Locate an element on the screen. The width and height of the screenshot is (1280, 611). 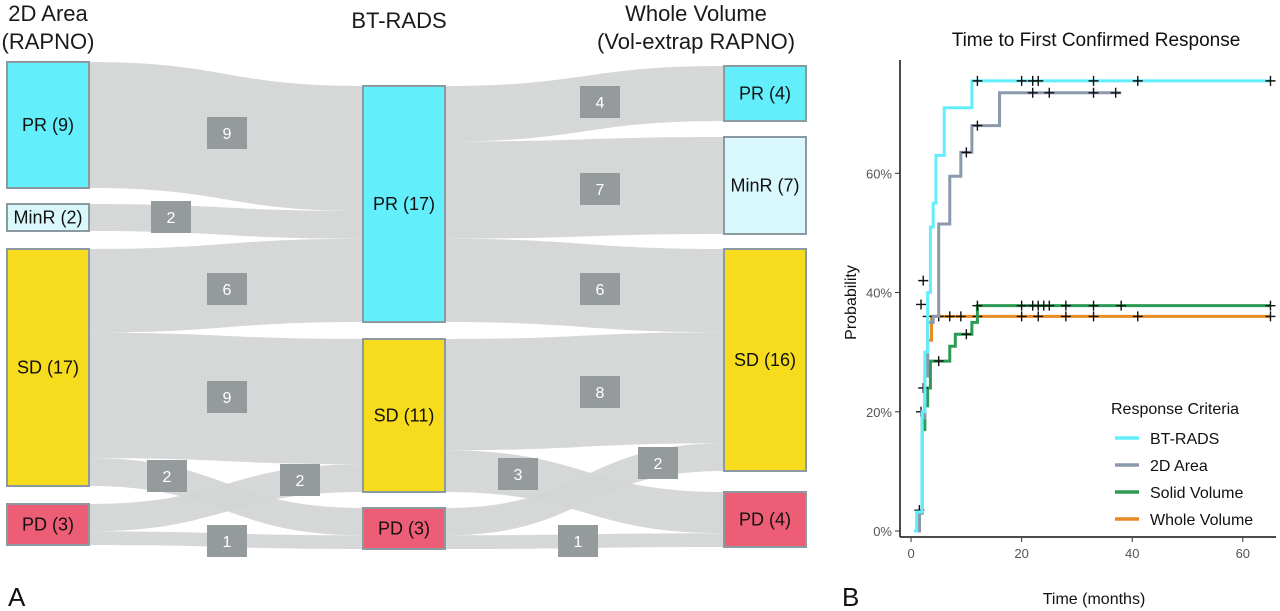
sankey-node-label: MinR (7) is located at coordinates (764, 186).